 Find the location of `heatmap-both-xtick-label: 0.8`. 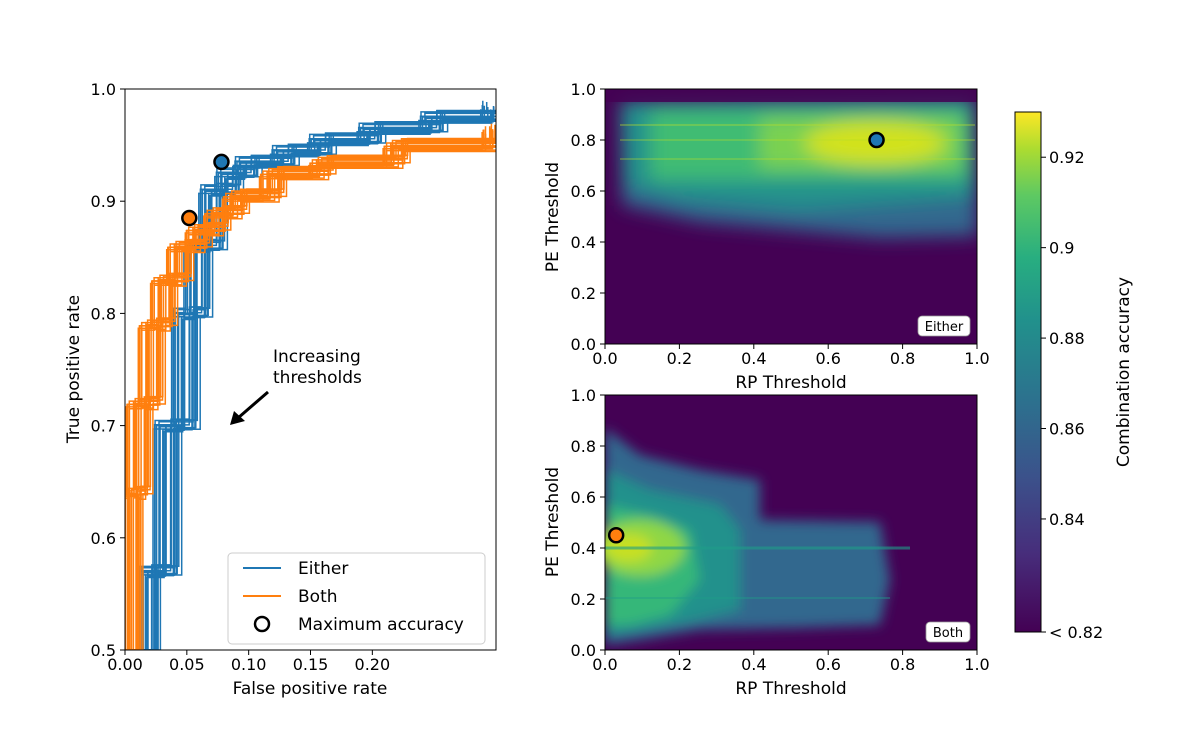

heatmap-both-xtick-label: 0.8 is located at coordinates (902, 664).